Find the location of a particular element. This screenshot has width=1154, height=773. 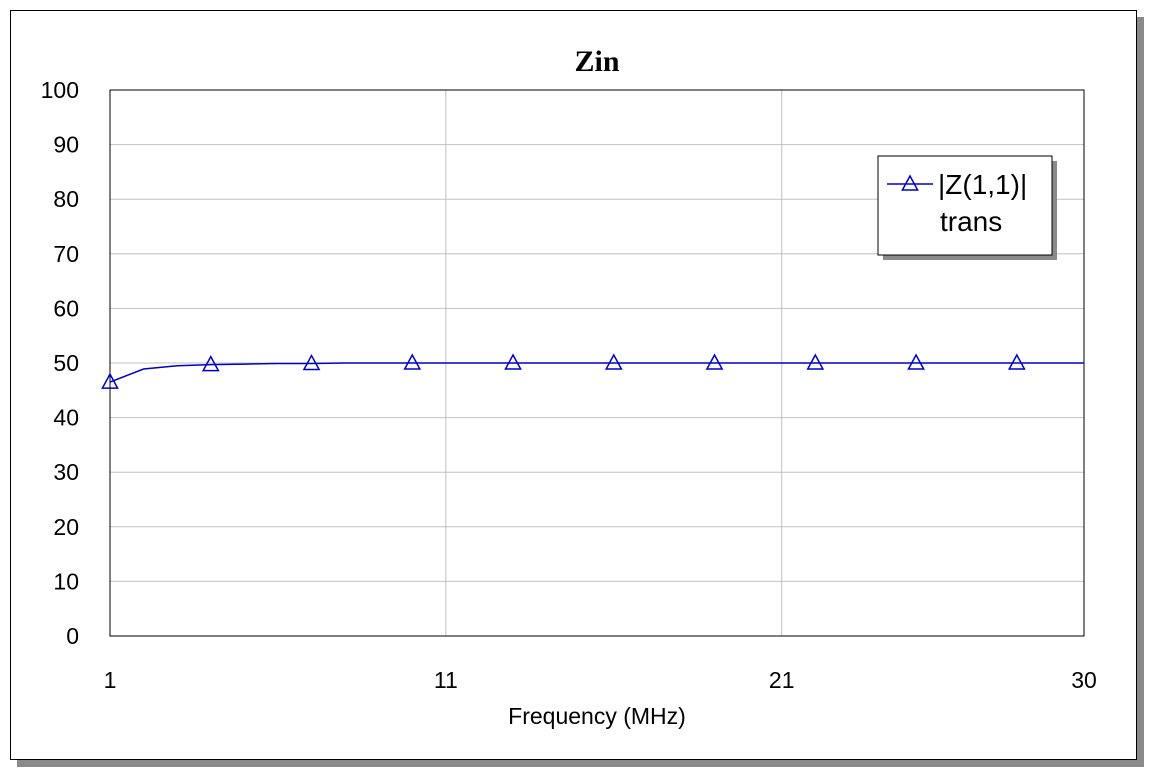

y-tick-label: 30 is located at coordinates (66, 472).